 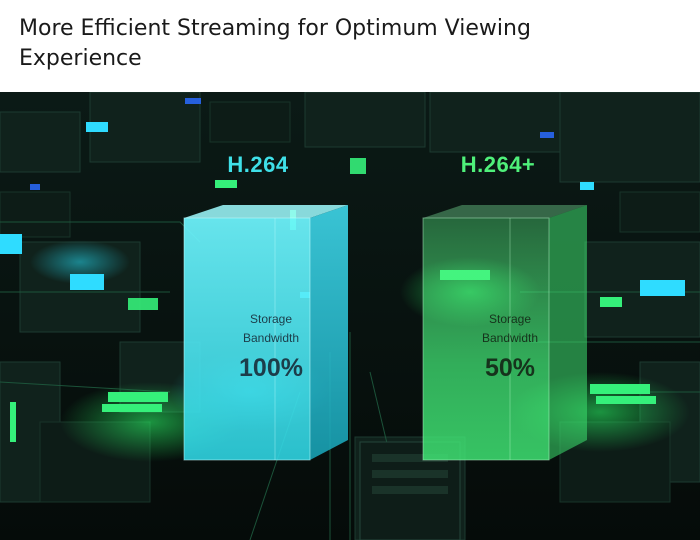 What do you see at coordinates (271, 346) in the screenshot?
I see `h264-stats: Storage Bandwidth 100%` at bounding box center [271, 346].